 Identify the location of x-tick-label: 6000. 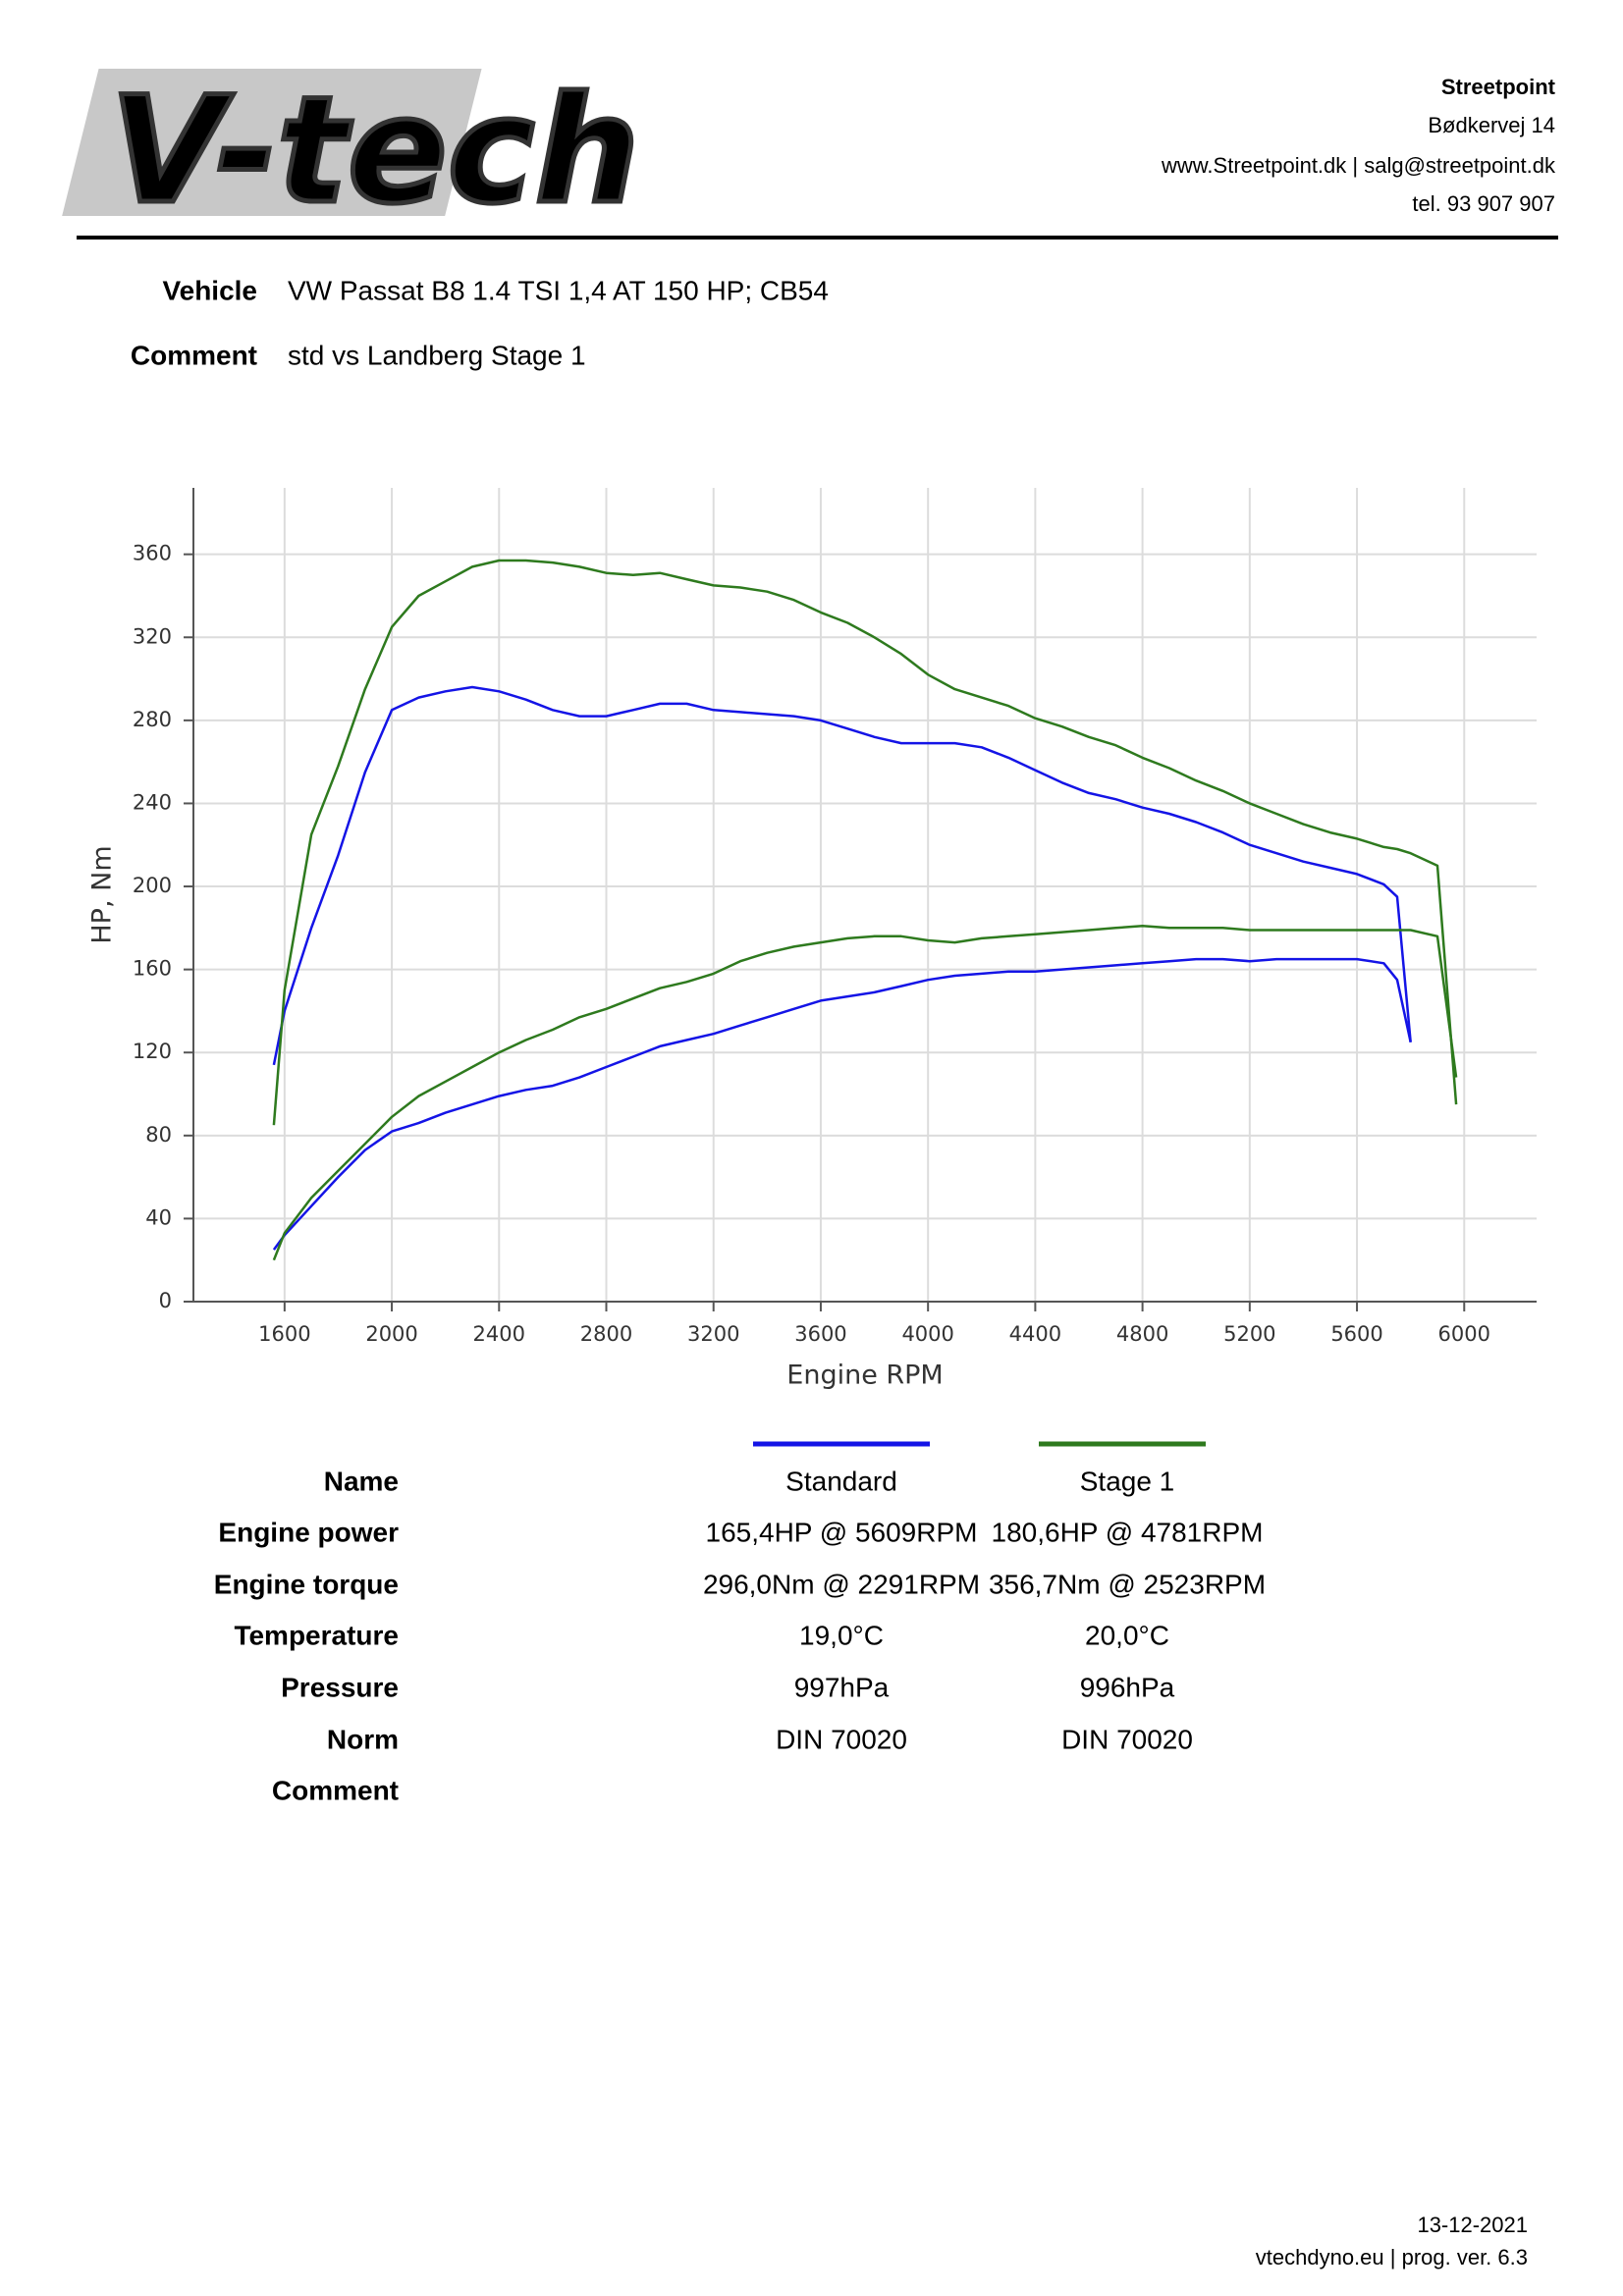
(1464, 1334).